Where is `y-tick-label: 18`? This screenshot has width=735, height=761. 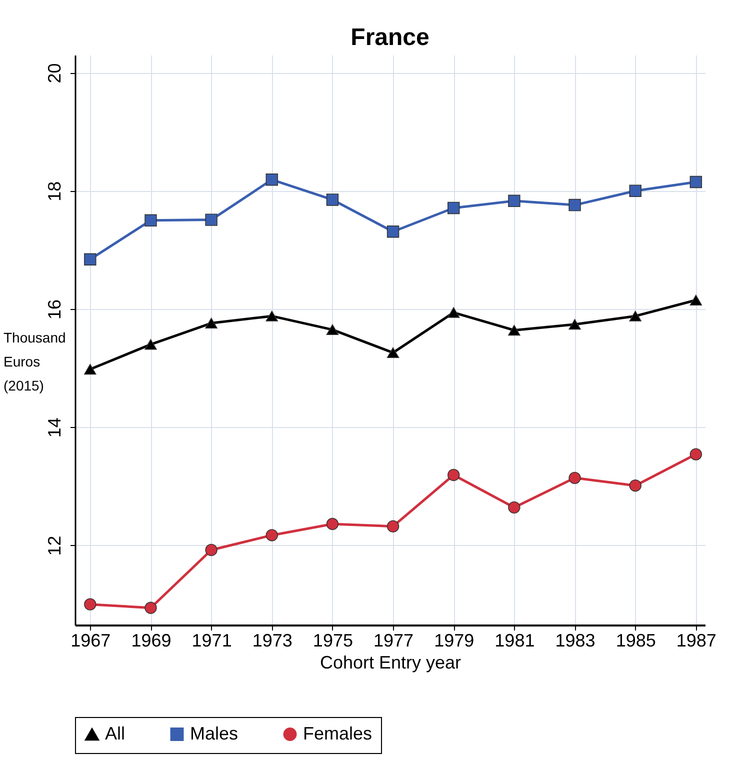 y-tick-label: 18 is located at coordinates (54, 191).